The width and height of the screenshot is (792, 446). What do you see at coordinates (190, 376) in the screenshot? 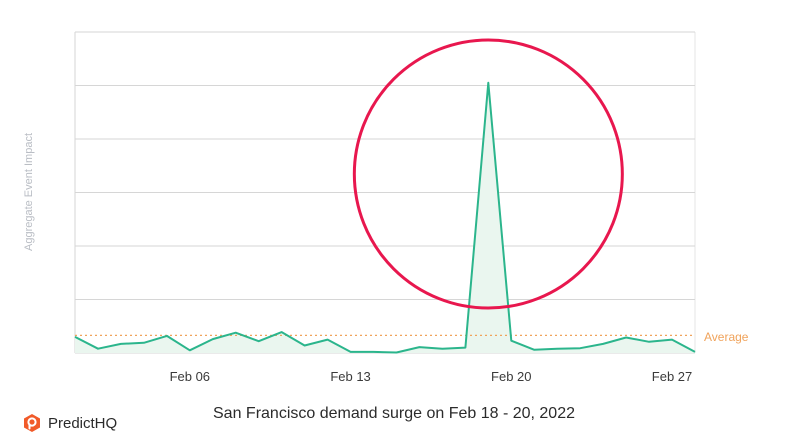
I see `x-tick-label: Feb 06` at bounding box center [190, 376].